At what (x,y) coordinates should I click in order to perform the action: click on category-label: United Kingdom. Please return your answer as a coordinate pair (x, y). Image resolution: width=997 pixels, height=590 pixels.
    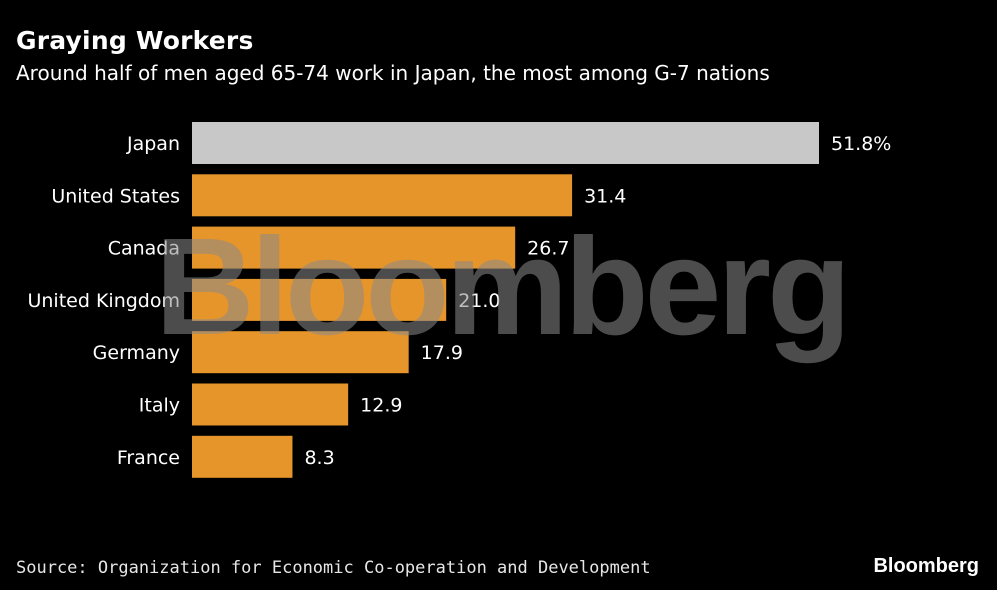
    Looking at the image, I should click on (103, 301).